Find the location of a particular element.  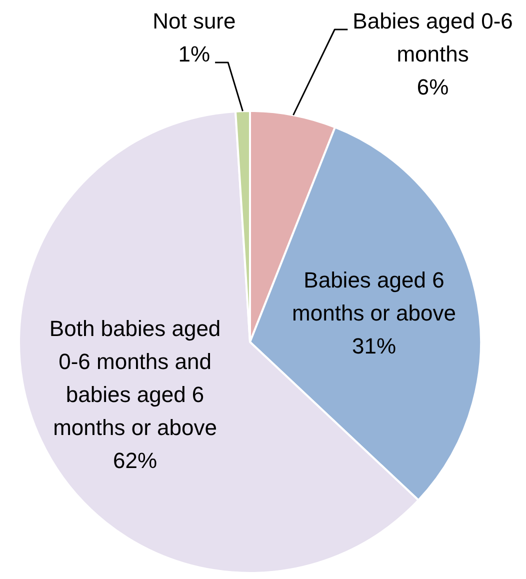

slice-label: Babies aged 6 months or above is located at coordinates (374, 296).